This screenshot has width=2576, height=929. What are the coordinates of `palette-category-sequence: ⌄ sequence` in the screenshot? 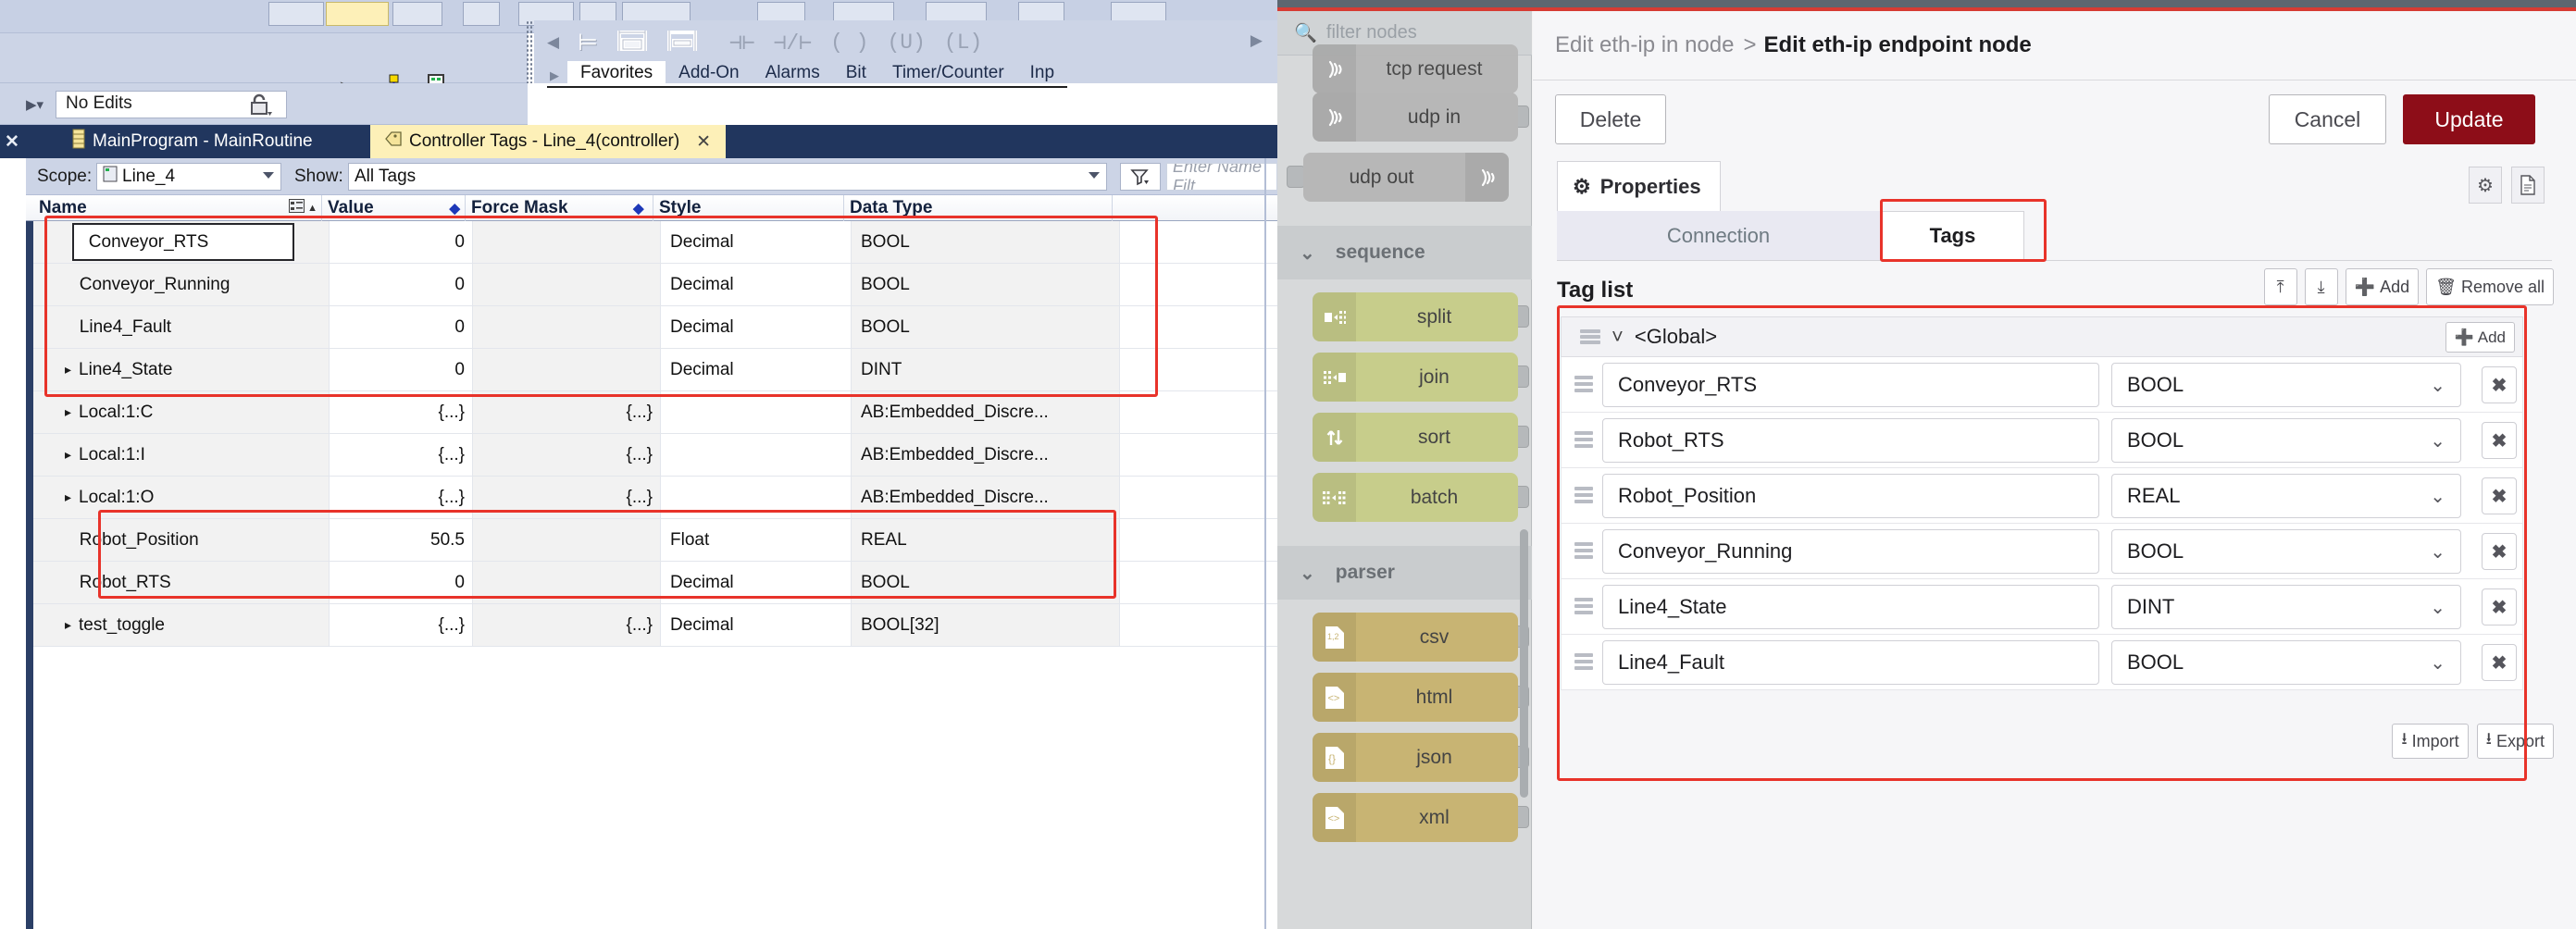 It's located at (1404, 252).